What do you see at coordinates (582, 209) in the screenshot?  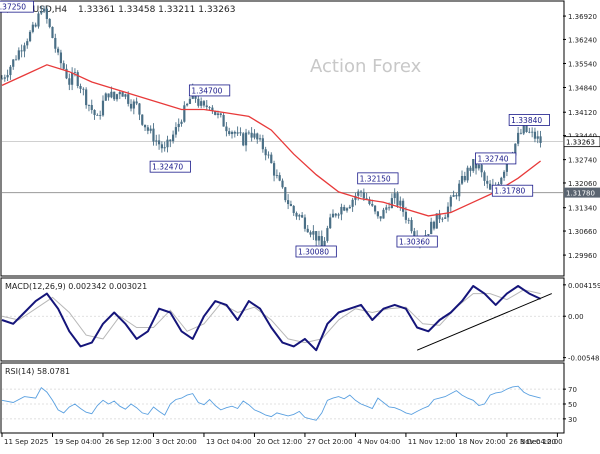 I see `price-y-tick-label: 1.31340` at bounding box center [582, 209].